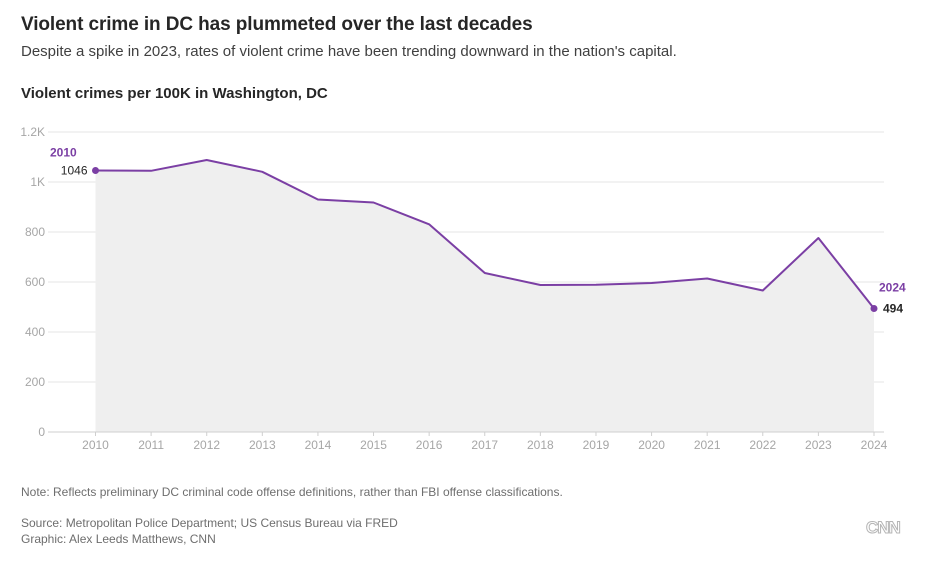  What do you see at coordinates (874, 445) in the screenshot?
I see `x-tick-label: 2024` at bounding box center [874, 445].